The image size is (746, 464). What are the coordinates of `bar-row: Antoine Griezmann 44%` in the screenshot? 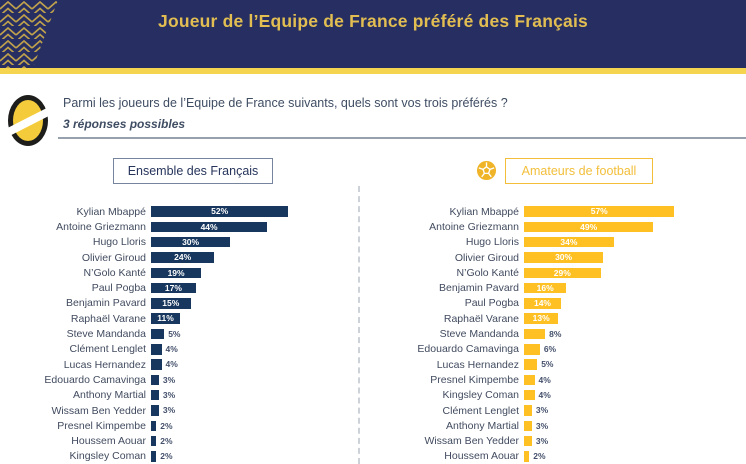 It's located at (178, 226).